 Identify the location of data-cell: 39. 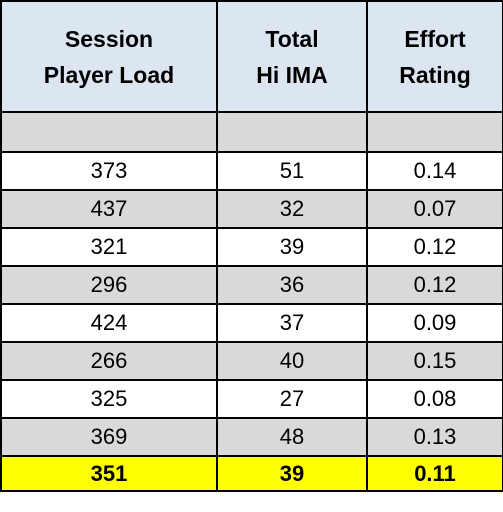
(292, 247).